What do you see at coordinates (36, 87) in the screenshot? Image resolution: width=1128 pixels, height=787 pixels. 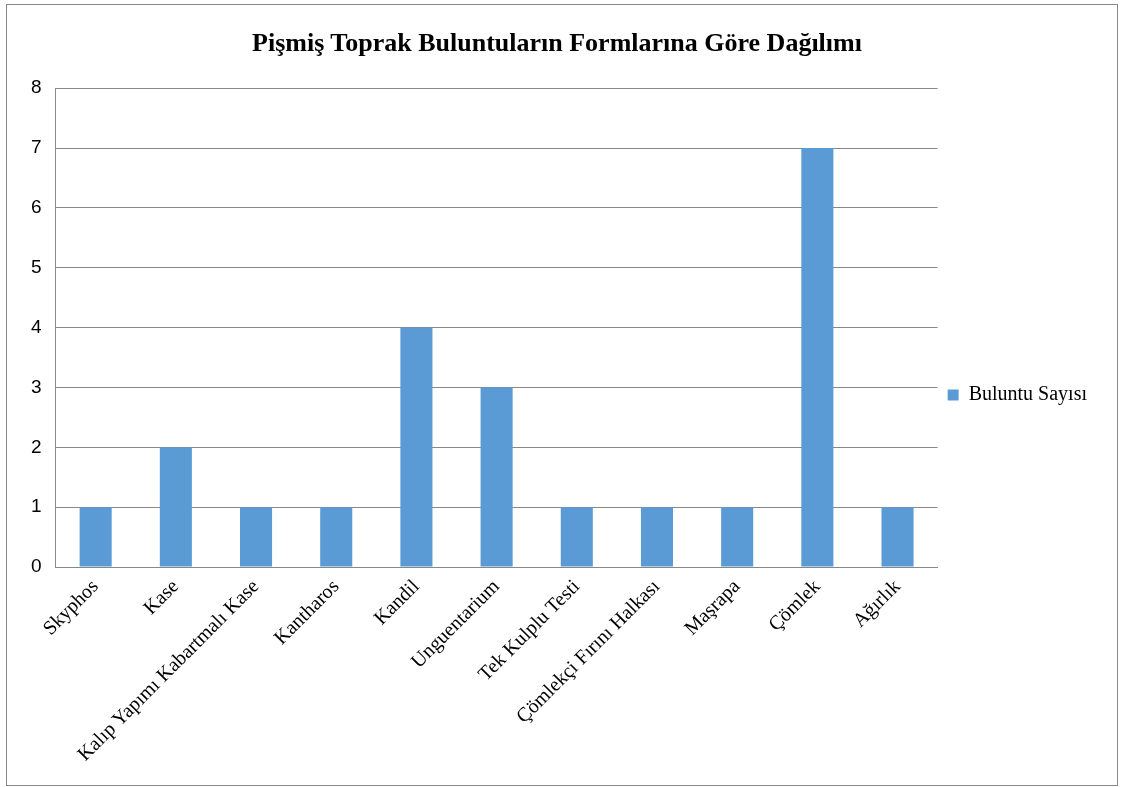 I see `y-tick-label: 8` at bounding box center [36, 87].